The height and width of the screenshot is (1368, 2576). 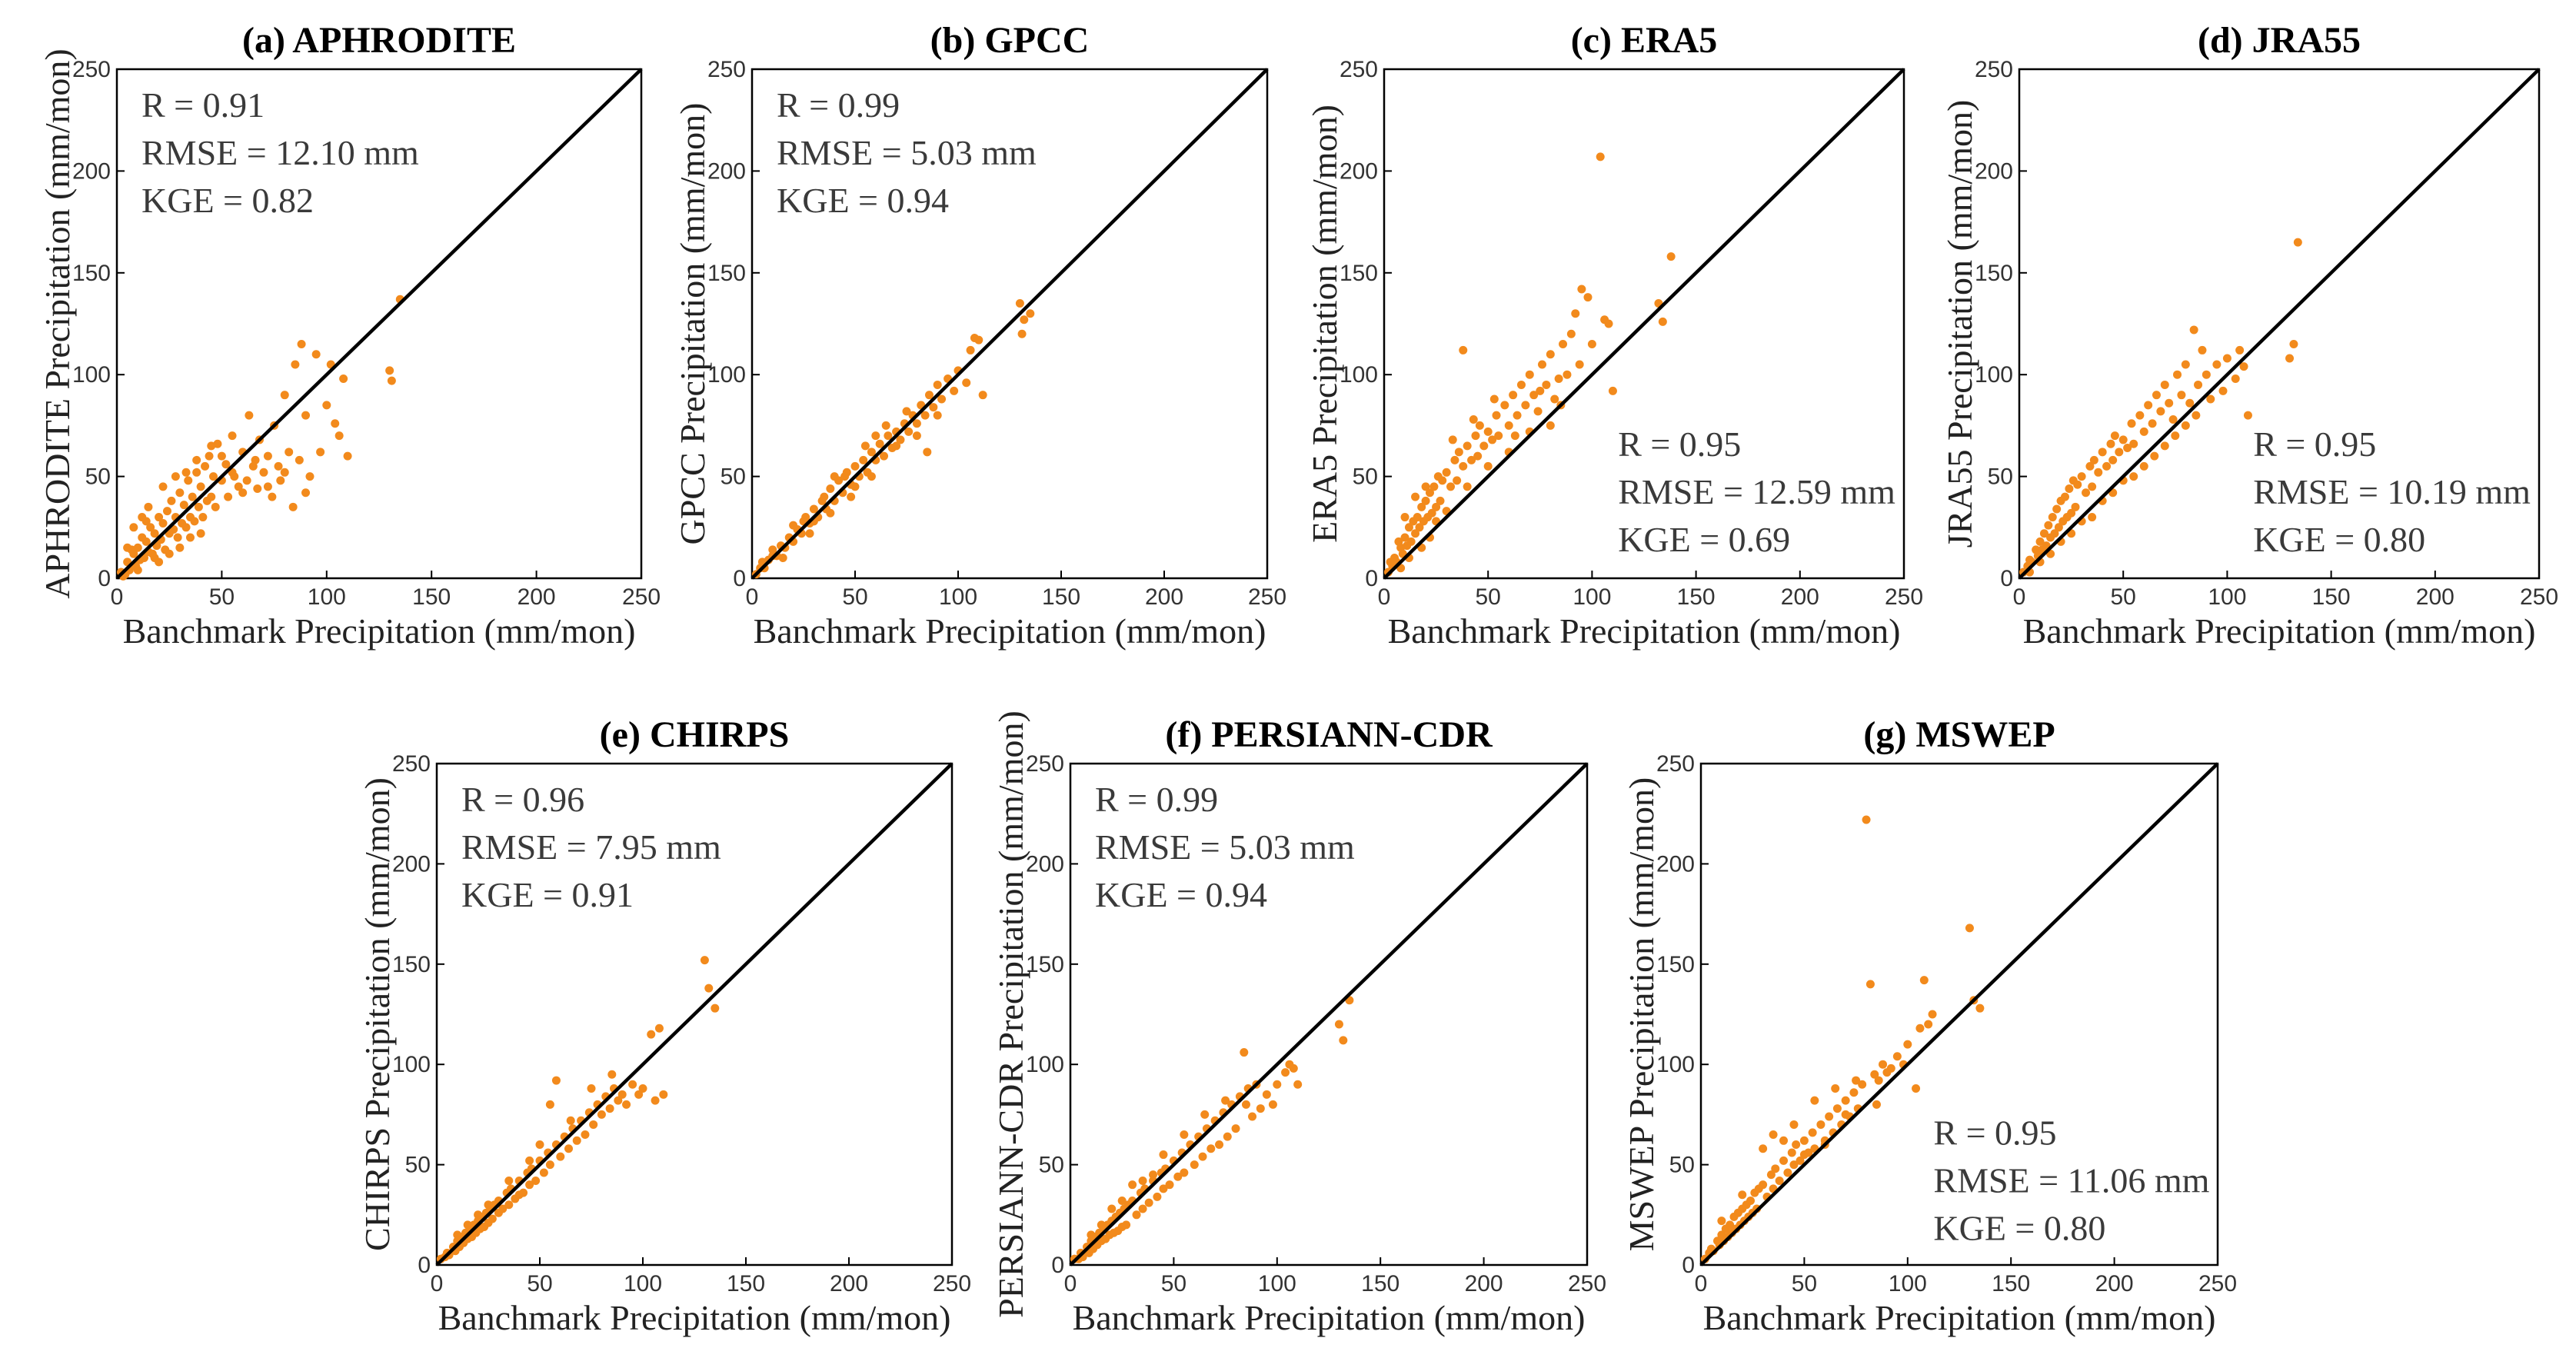 What do you see at coordinates (2279, 631) in the screenshot?
I see `x-axis-title: Banchmark Precipitation (mm/mon)` at bounding box center [2279, 631].